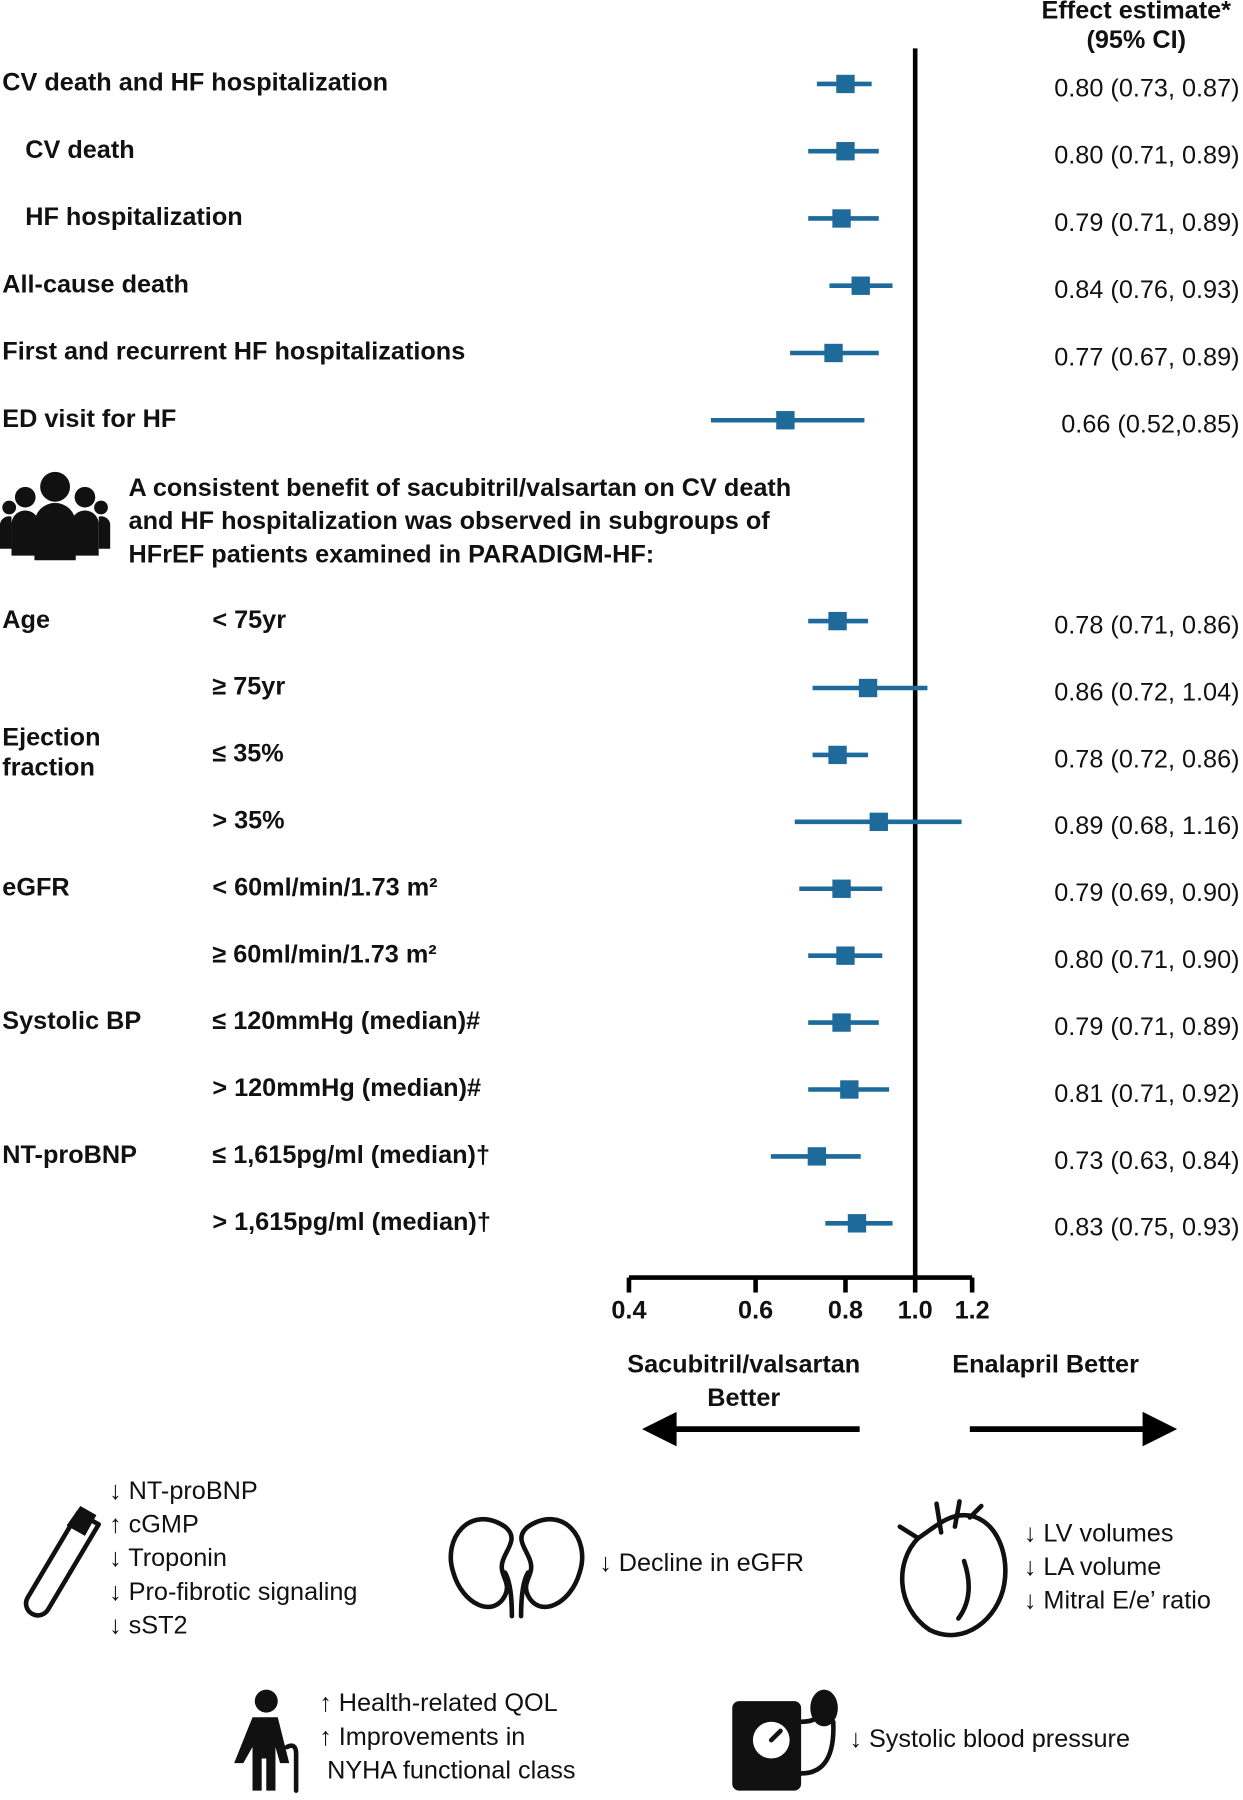 This screenshot has width=1243, height=1800. I want to click on effect-text: ↓ Decline in eGFR, so click(701, 1563).